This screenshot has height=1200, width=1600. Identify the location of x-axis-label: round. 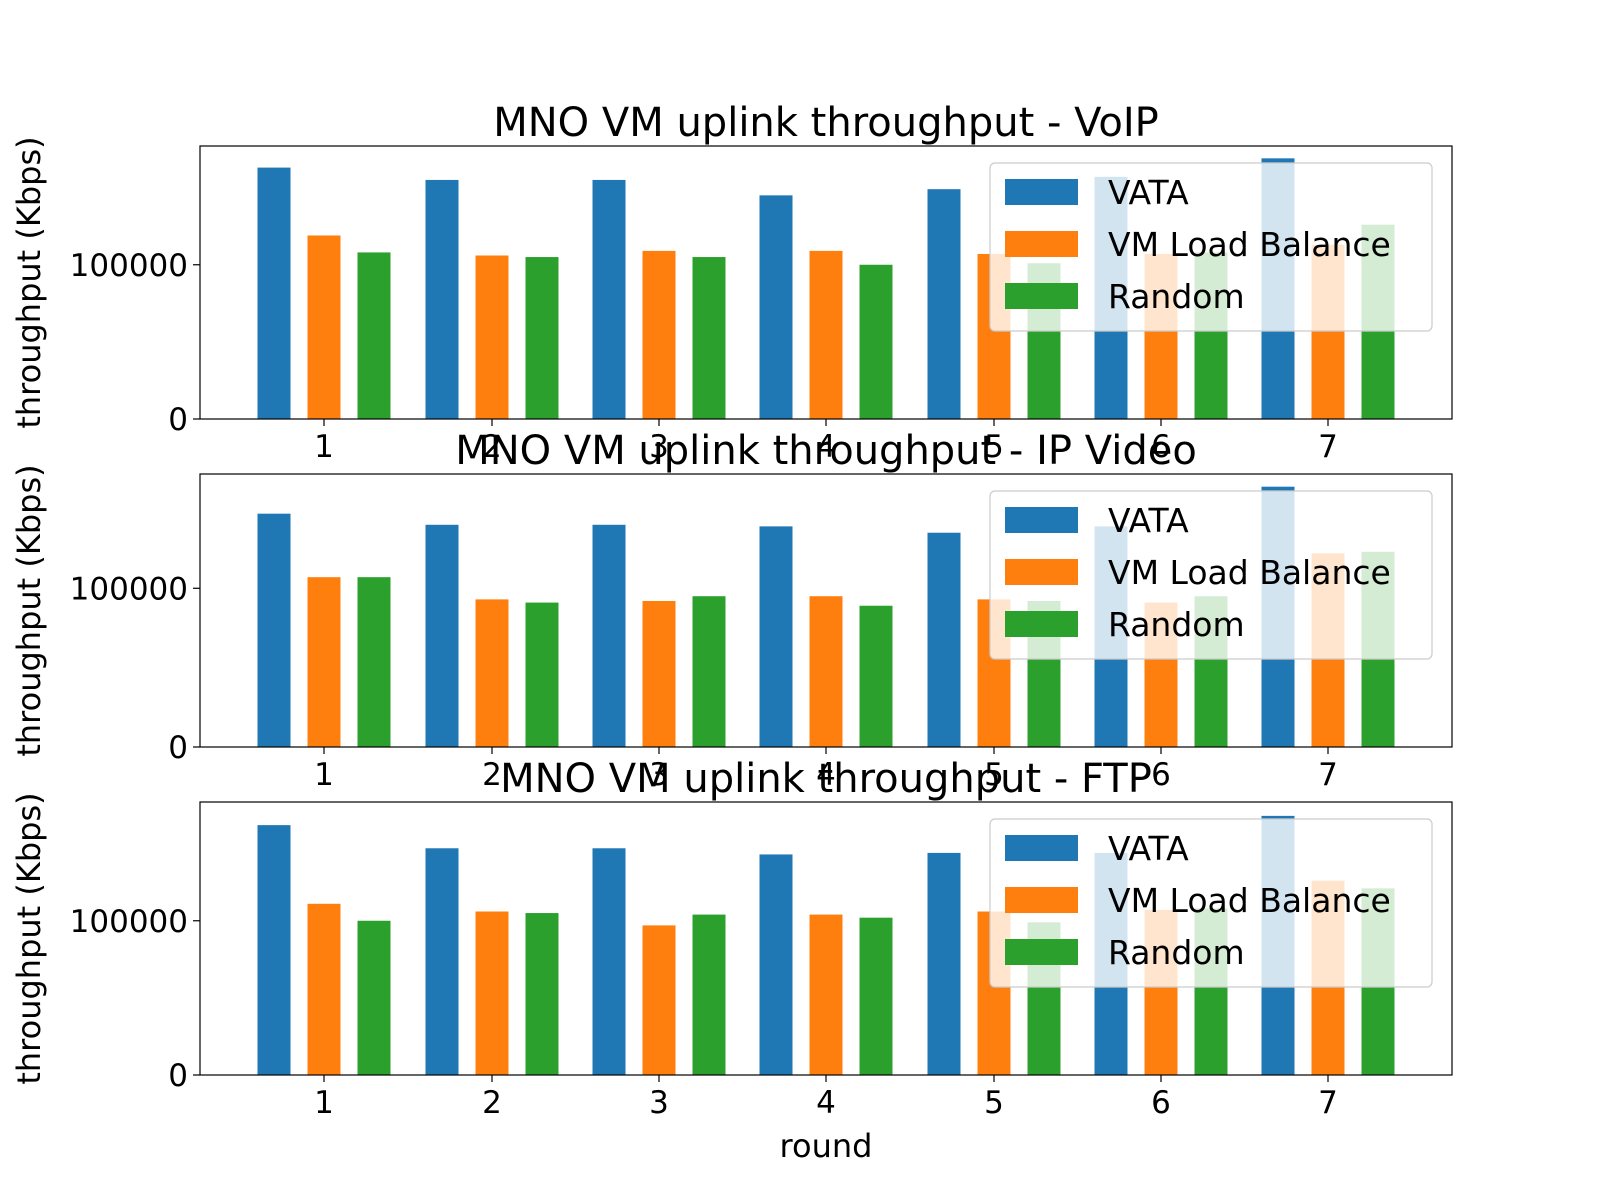
(826, 1146).